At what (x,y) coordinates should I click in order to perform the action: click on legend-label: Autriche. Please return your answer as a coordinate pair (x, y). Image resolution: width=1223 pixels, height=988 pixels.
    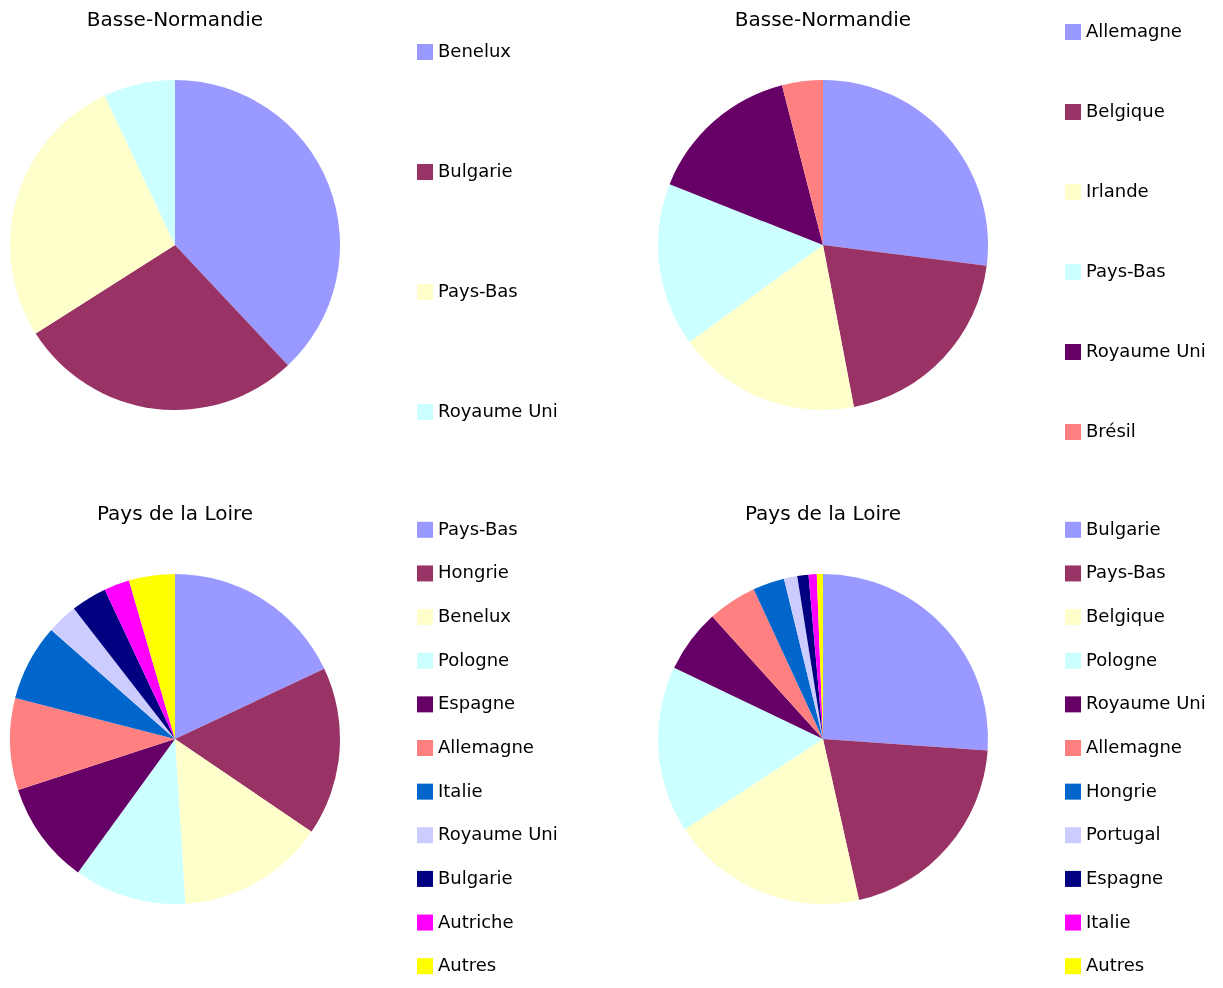
    Looking at the image, I should click on (476, 921).